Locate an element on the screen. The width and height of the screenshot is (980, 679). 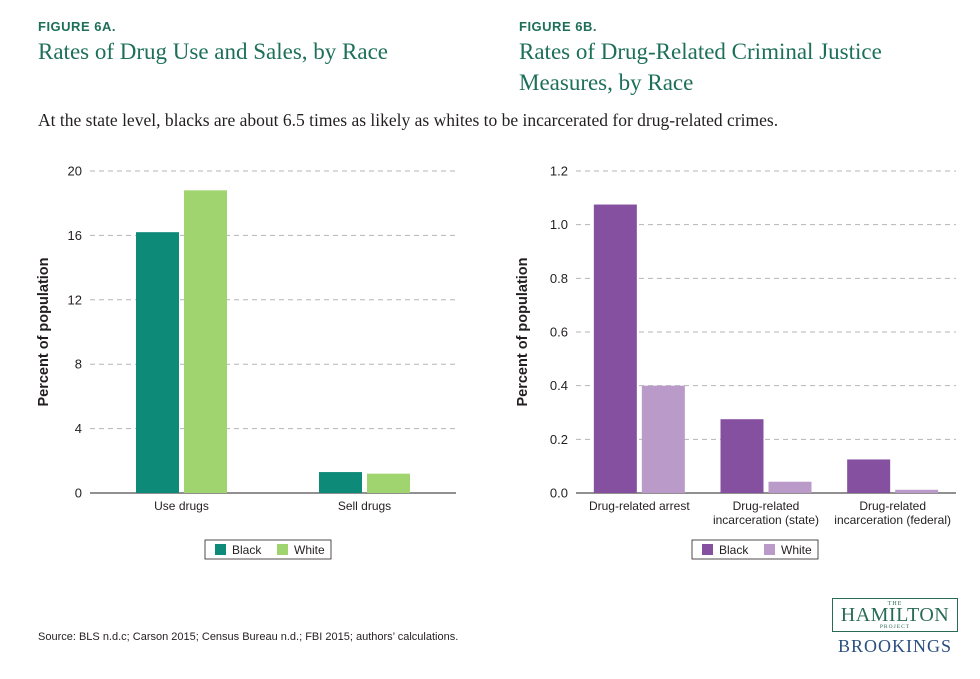
y-tick-label: 0.6 is located at coordinates (559, 332).